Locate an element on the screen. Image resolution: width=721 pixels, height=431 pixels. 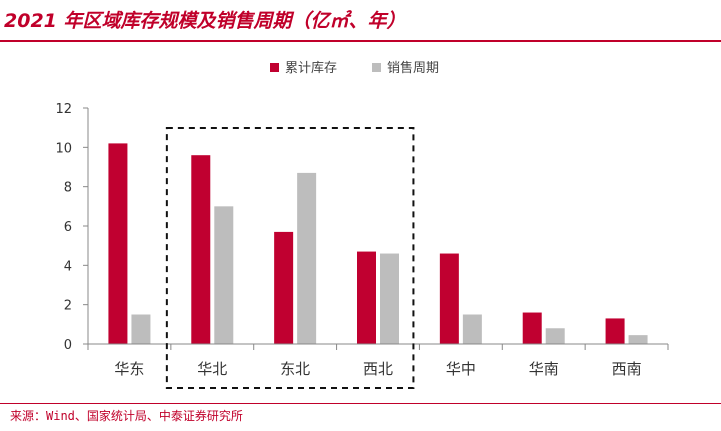
y-tick-label: 0 is located at coordinates (68, 345).